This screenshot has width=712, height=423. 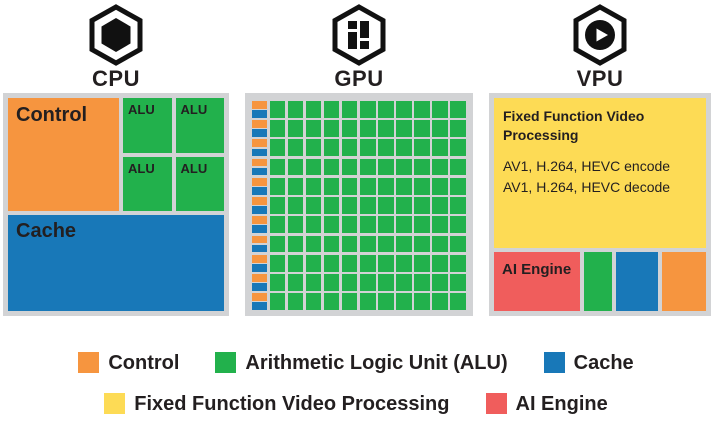 What do you see at coordinates (116, 78) in the screenshot?
I see `cpu-label: CPU` at bounding box center [116, 78].